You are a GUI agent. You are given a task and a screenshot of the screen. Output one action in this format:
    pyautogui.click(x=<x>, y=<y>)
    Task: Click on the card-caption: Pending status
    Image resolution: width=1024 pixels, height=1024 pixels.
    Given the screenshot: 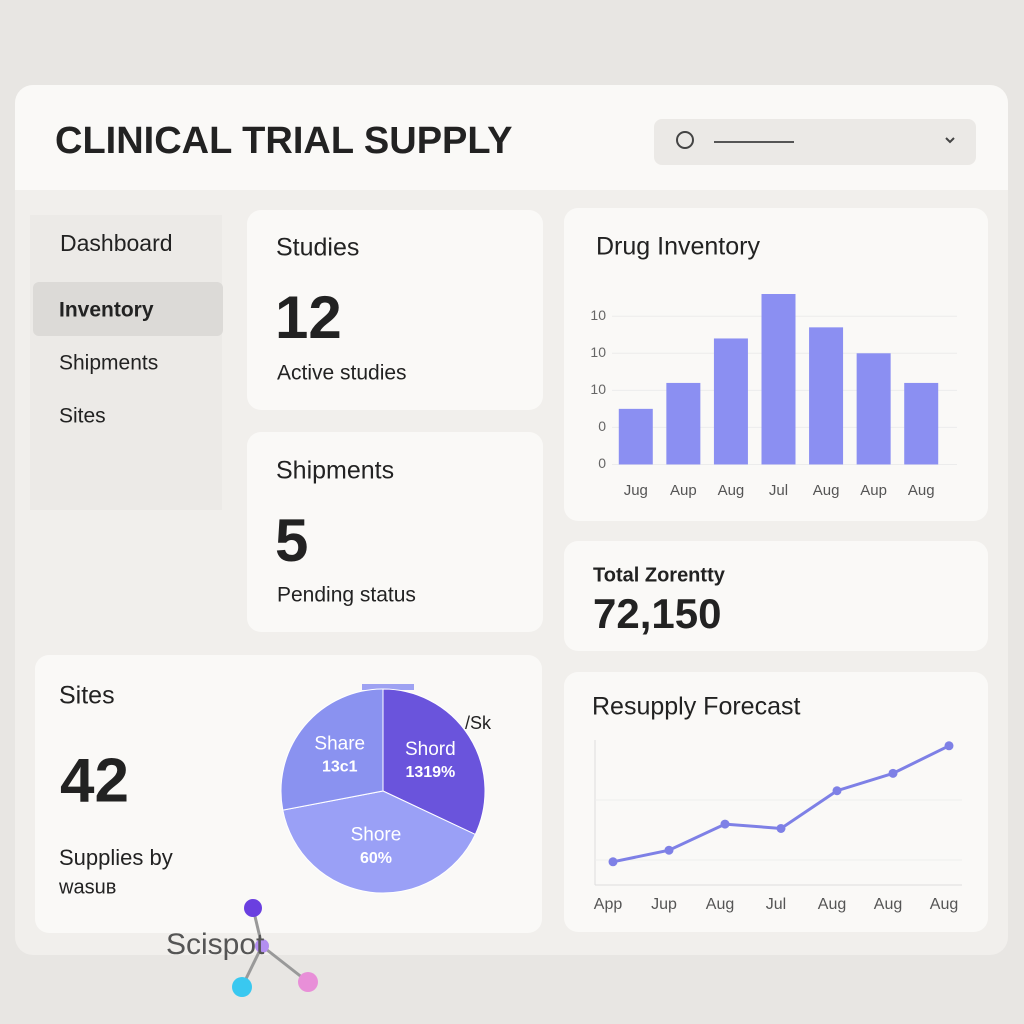 What is the action you would take?
    pyautogui.click(x=346, y=595)
    